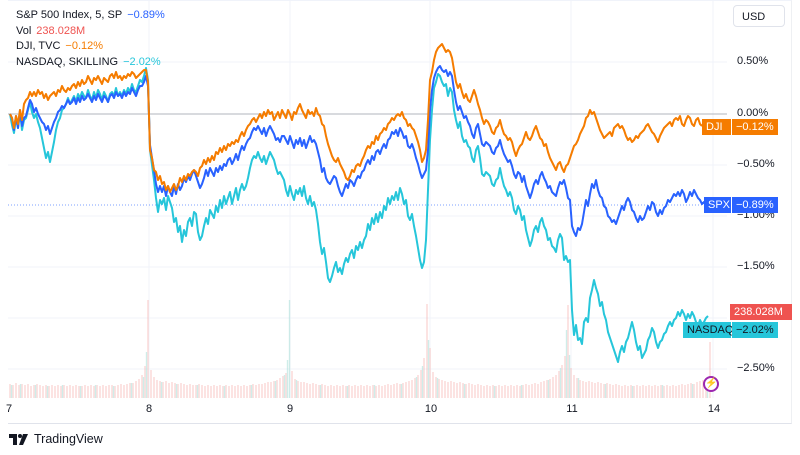 This screenshot has height=455, width=800. What do you see at coordinates (38, 46) in the screenshot?
I see `legend-dji-label: DJI, TVC` at bounding box center [38, 46].